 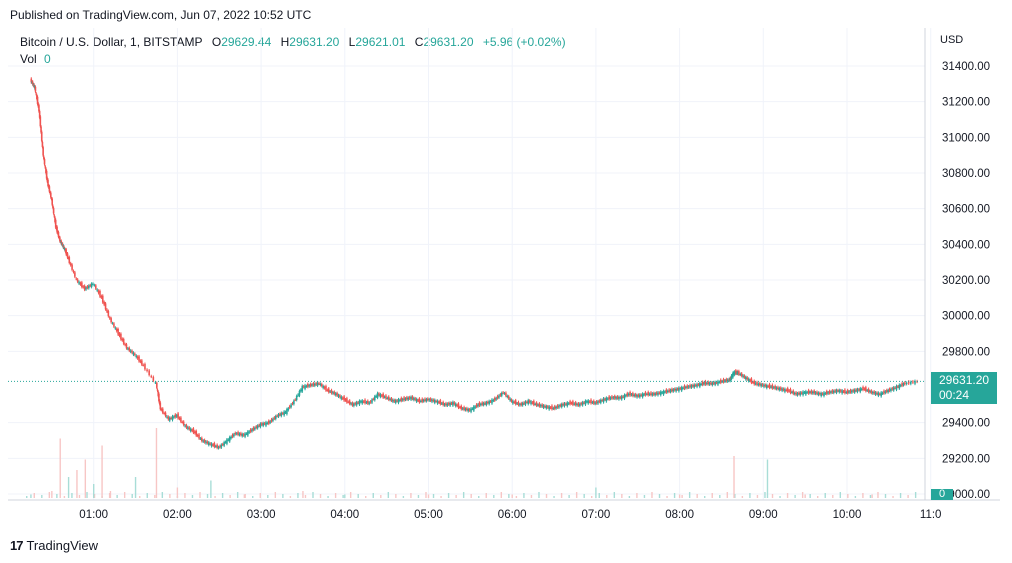 I want to click on countdown-value: 00:24, so click(x=954, y=395).